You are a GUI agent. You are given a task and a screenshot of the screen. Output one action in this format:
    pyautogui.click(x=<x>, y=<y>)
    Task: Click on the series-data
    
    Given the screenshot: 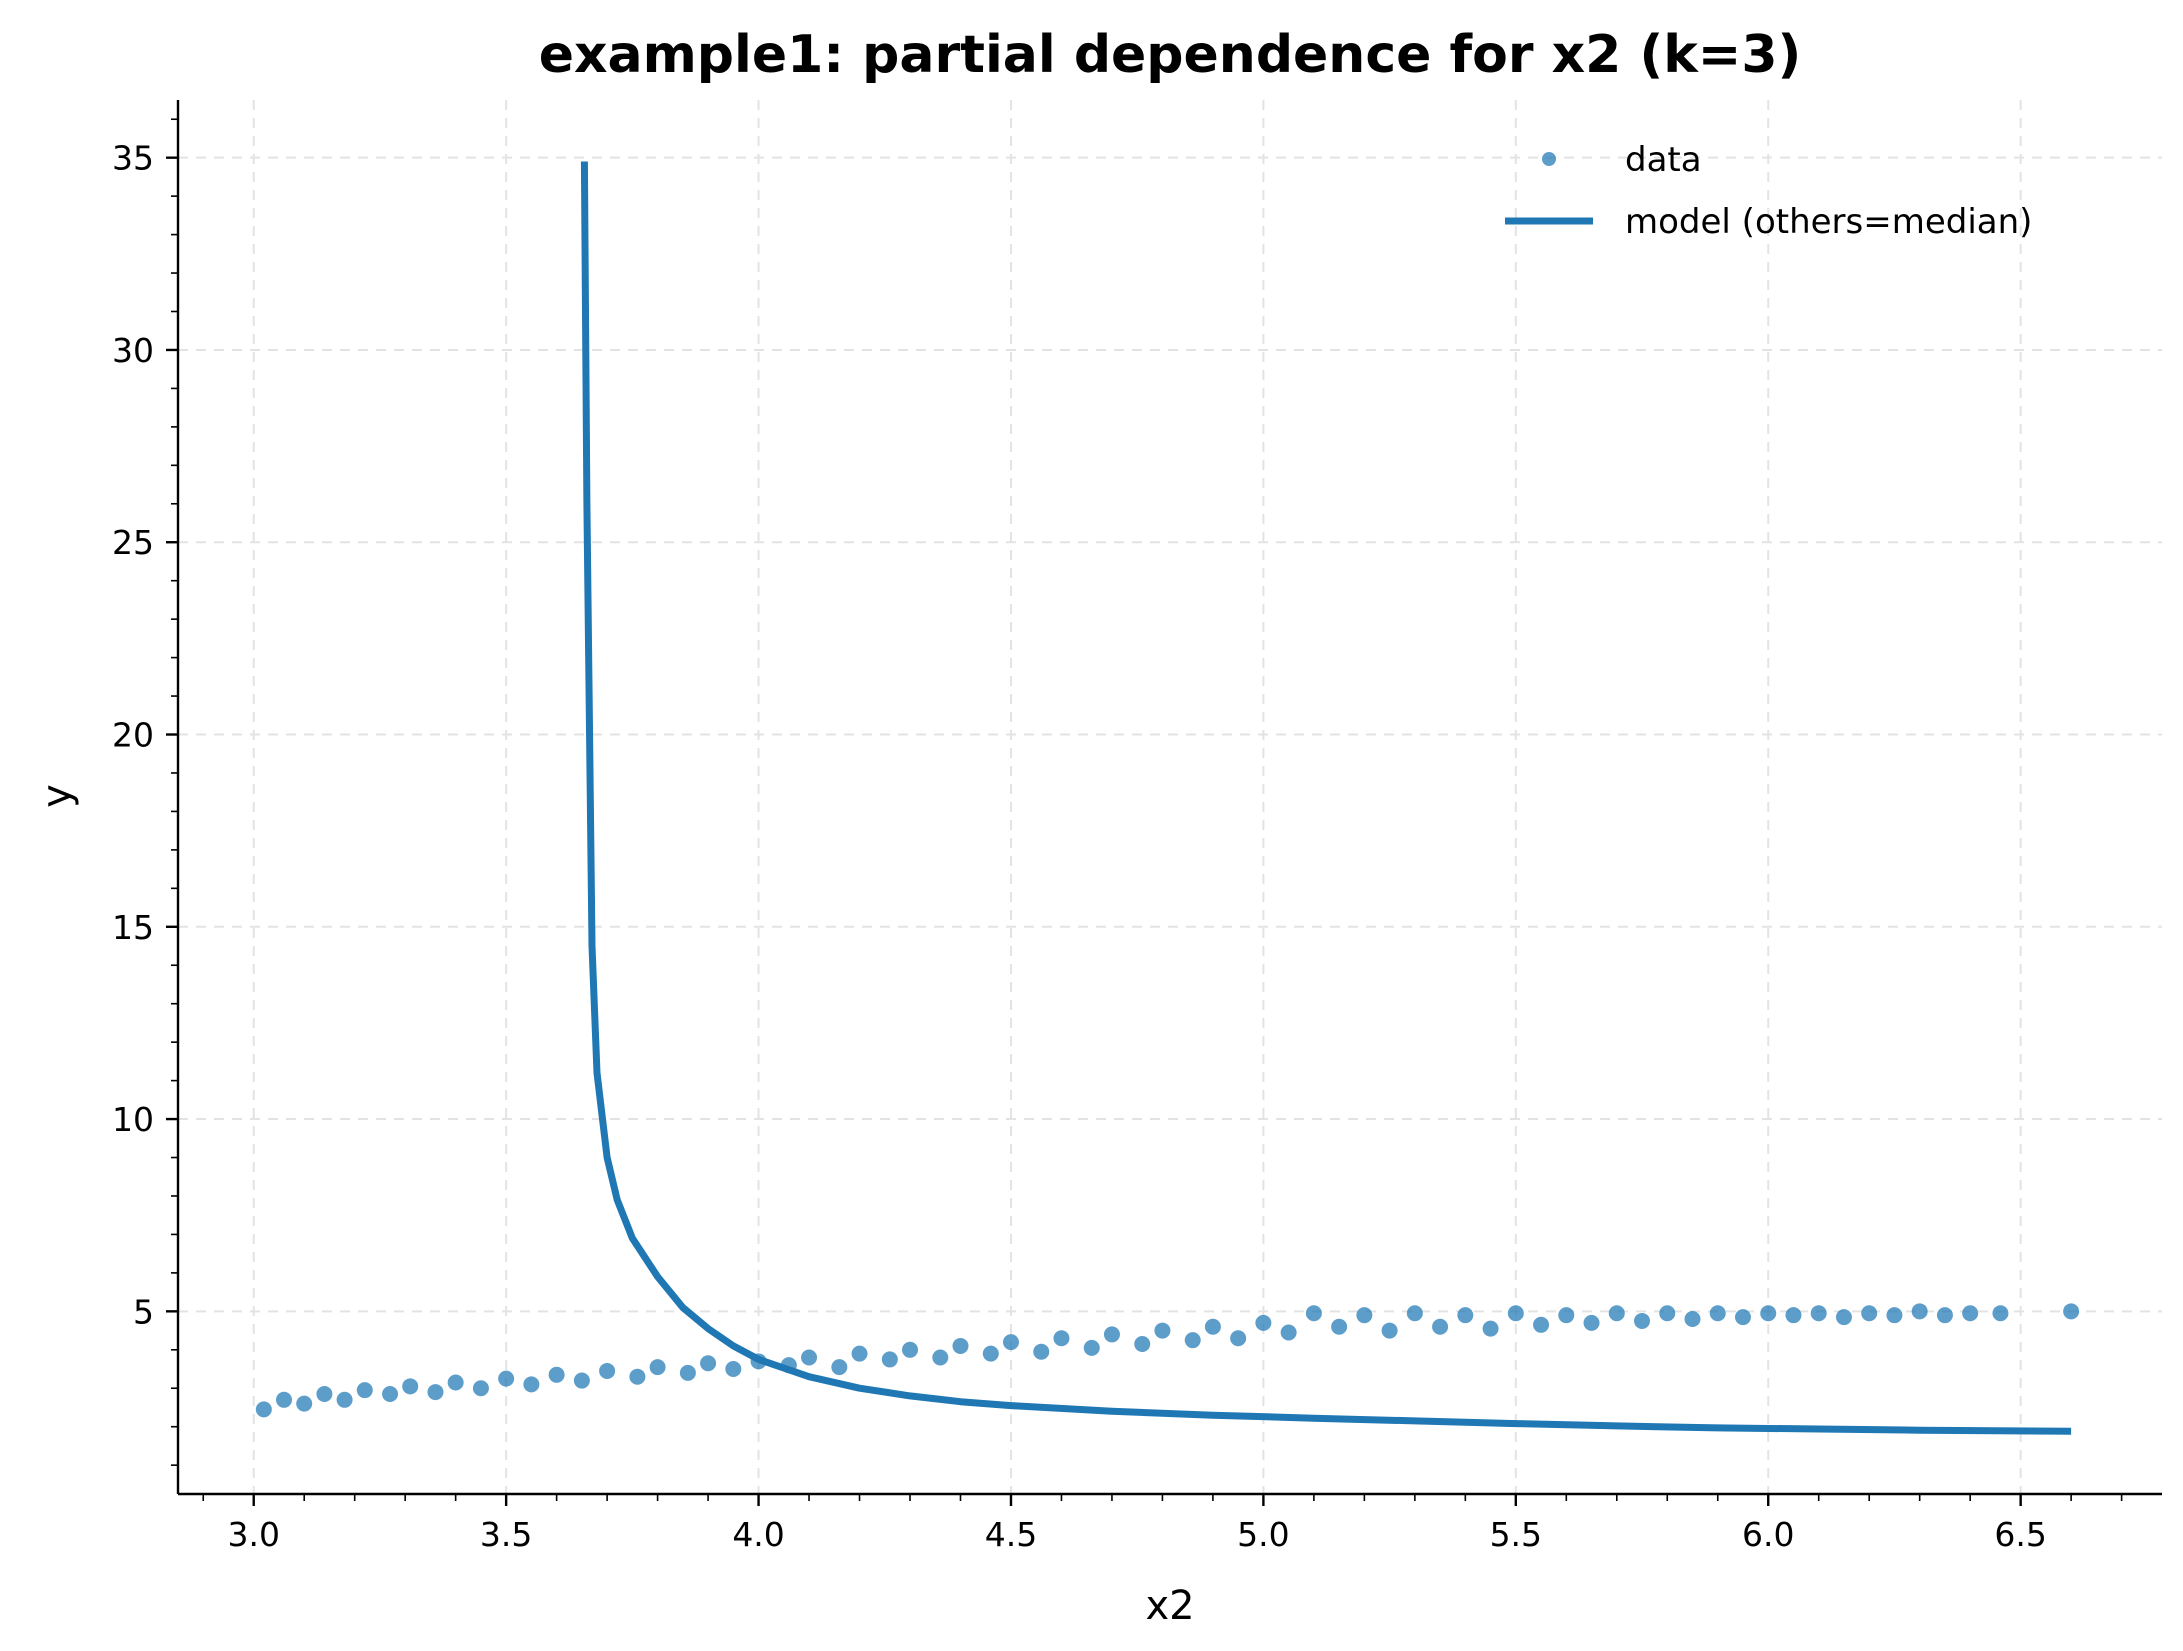 What is the action you would take?
    pyautogui.click(x=1167, y=1360)
    